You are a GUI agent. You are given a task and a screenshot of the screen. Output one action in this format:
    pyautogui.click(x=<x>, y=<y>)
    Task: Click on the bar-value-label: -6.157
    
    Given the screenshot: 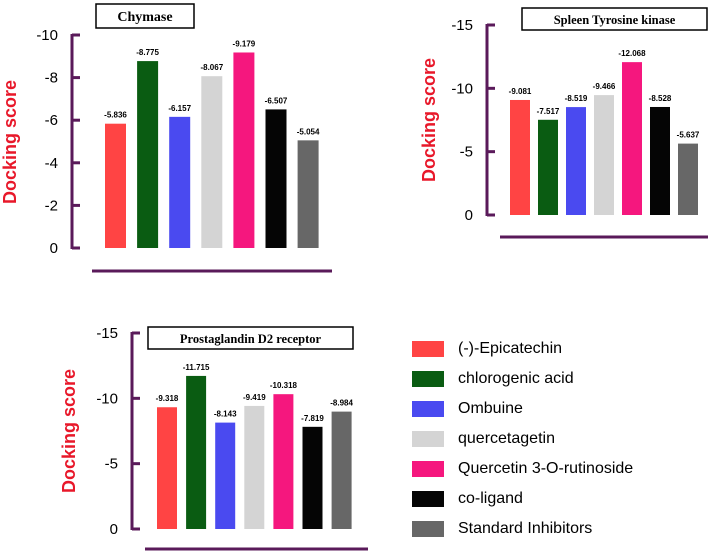 What is the action you would take?
    pyautogui.click(x=179, y=108)
    